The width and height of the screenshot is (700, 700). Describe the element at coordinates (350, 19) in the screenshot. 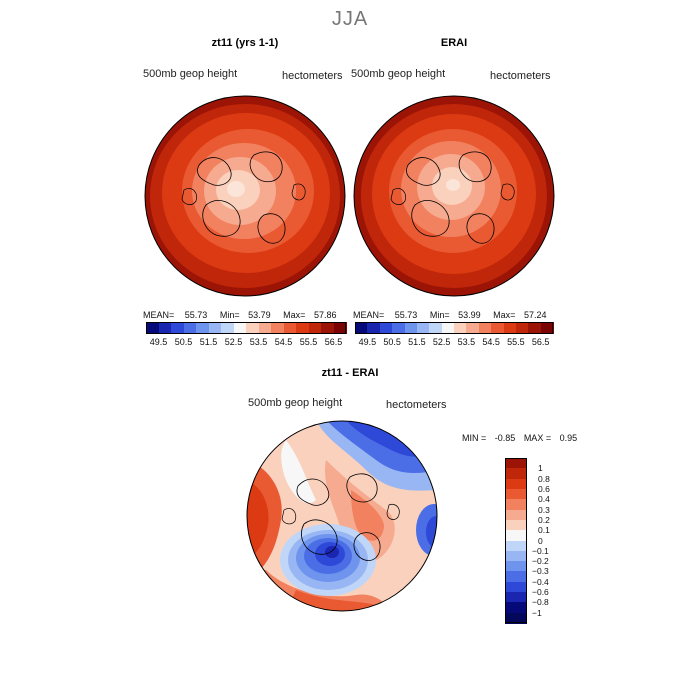

I see `season-title: JJA` at that location.